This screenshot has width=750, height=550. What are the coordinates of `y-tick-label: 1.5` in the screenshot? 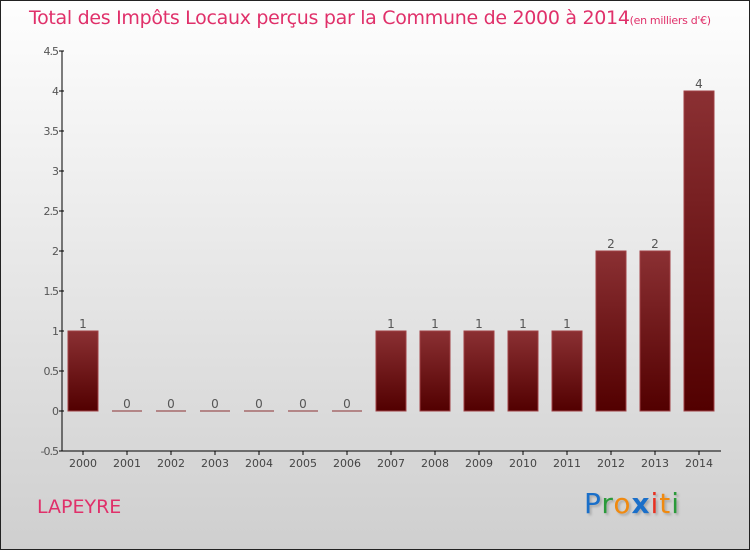 It's located at (51, 291).